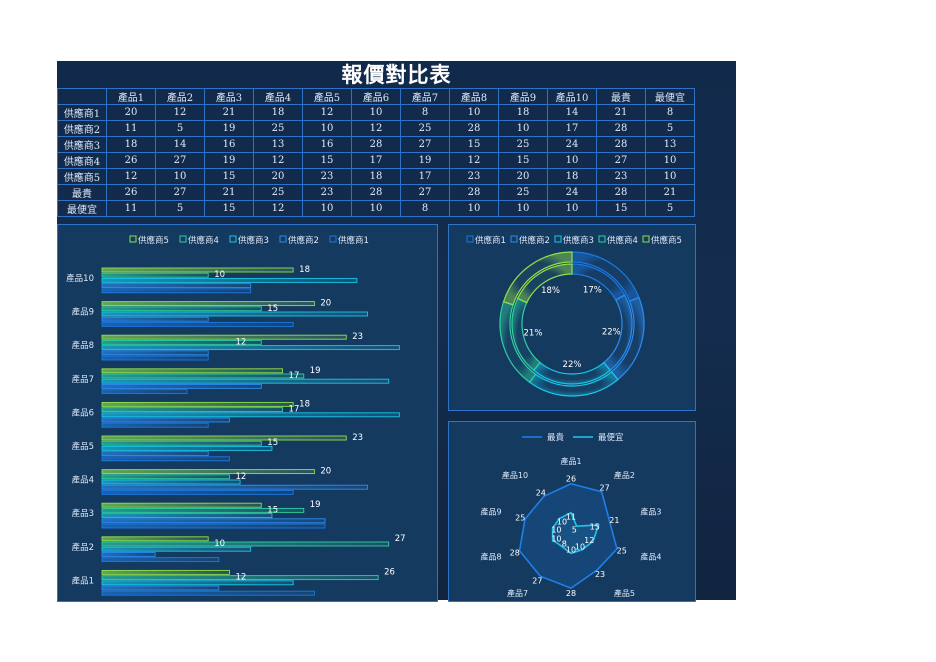  Describe the element at coordinates (229, 144) in the screenshot. I see `table-cell: 16` at that location.